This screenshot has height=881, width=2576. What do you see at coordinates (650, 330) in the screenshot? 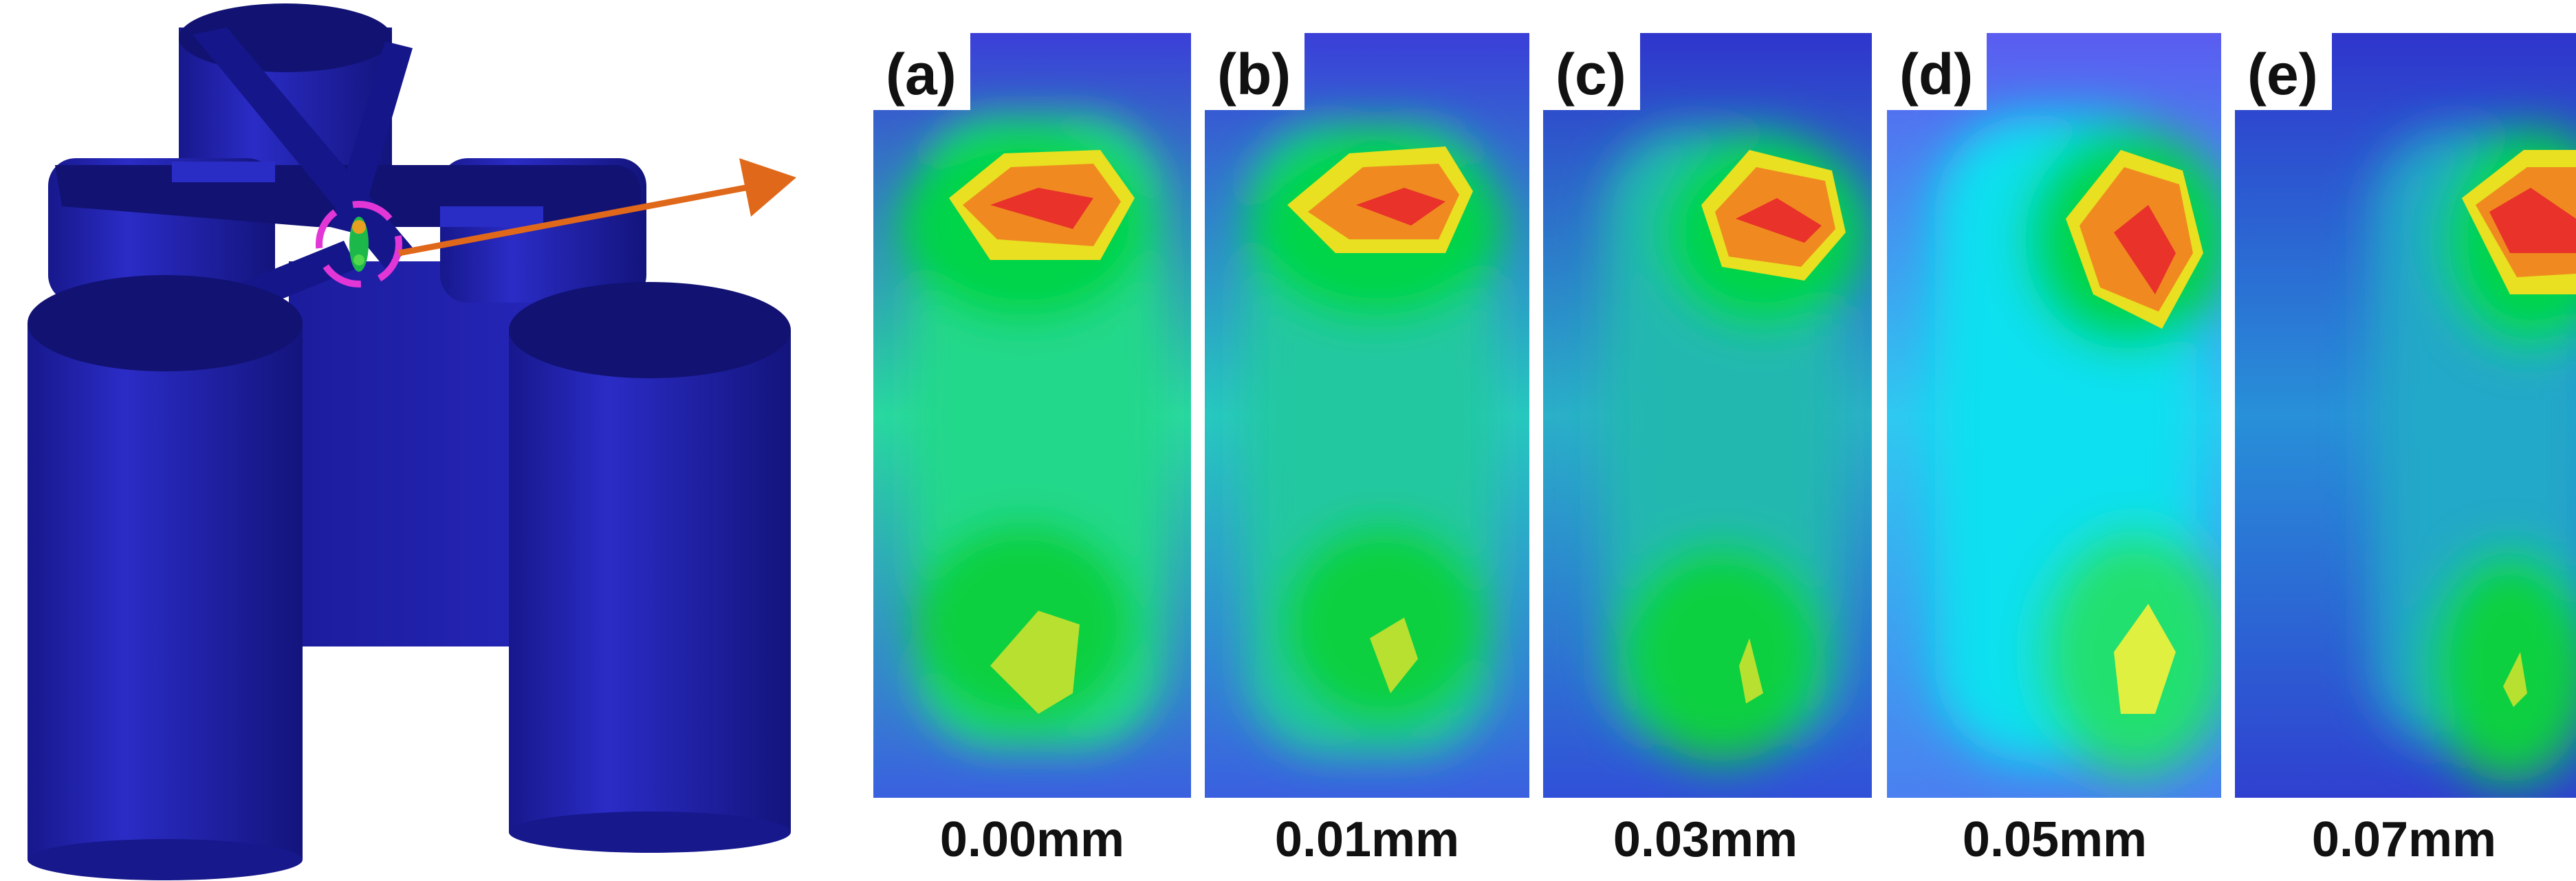
I see `model-front-right-cylinder-top` at bounding box center [650, 330].